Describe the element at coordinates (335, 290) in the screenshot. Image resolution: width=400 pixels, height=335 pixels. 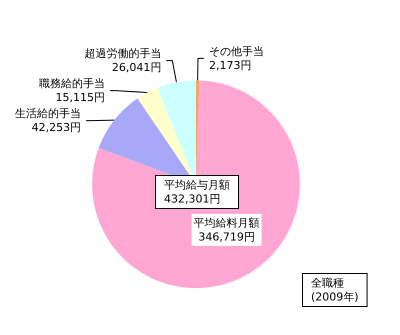
I see `text: 全職種 (2009年)` at that location.